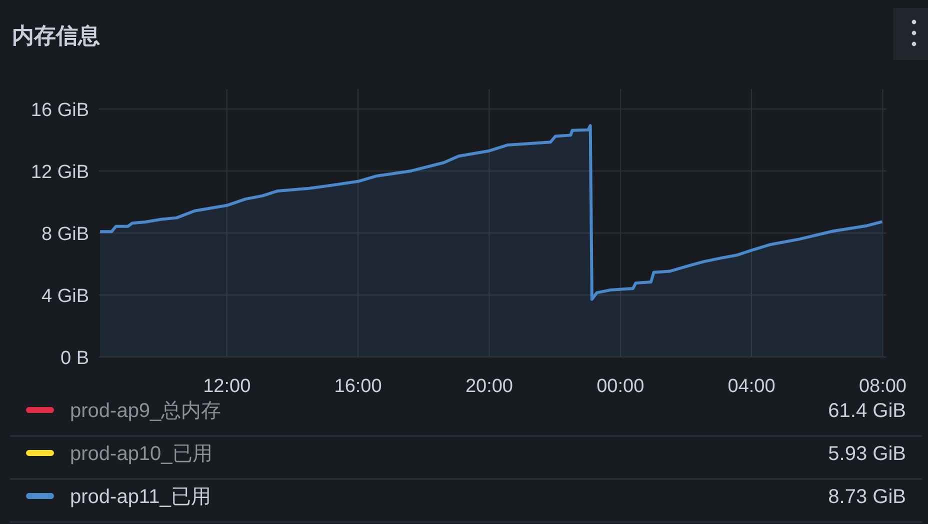 This screenshot has width=928, height=524. What do you see at coordinates (867, 497) in the screenshot?
I see `text: 8.73 GiB` at bounding box center [867, 497].